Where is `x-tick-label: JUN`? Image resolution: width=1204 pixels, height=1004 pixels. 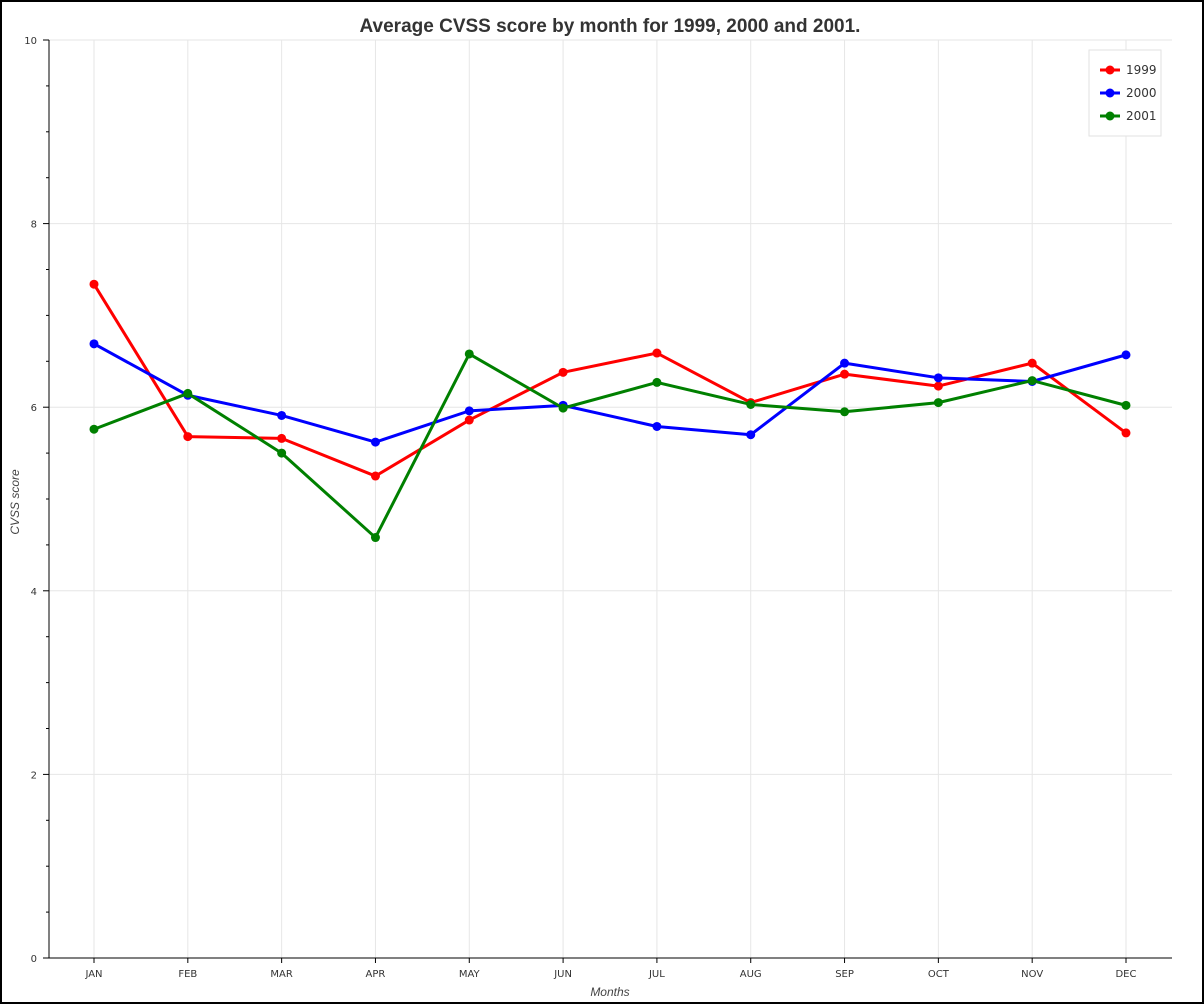
x-tick-label: JUN is located at coordinates (562, 974).